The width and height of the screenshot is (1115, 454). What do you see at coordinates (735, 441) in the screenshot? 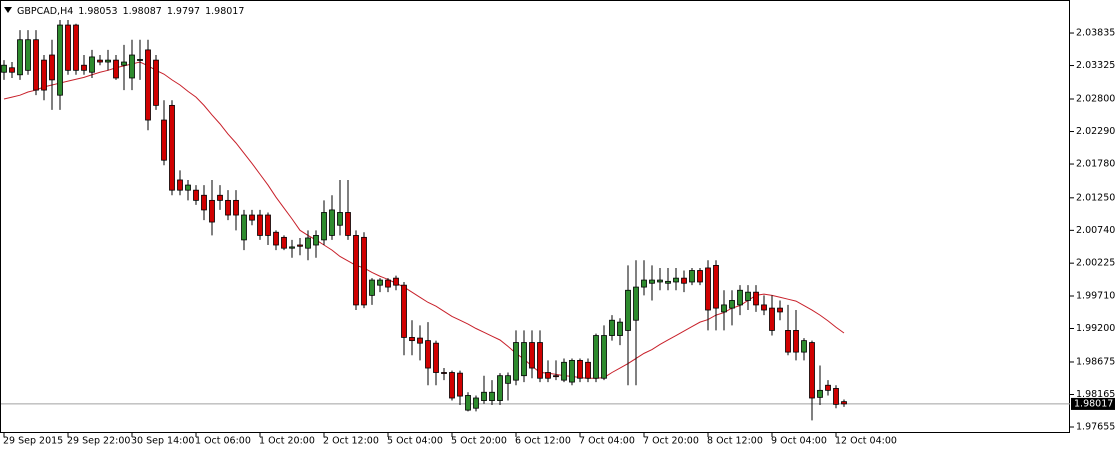
I see `x-tick-label: 8 Oct 12:00` at bounding box center [735, 441].